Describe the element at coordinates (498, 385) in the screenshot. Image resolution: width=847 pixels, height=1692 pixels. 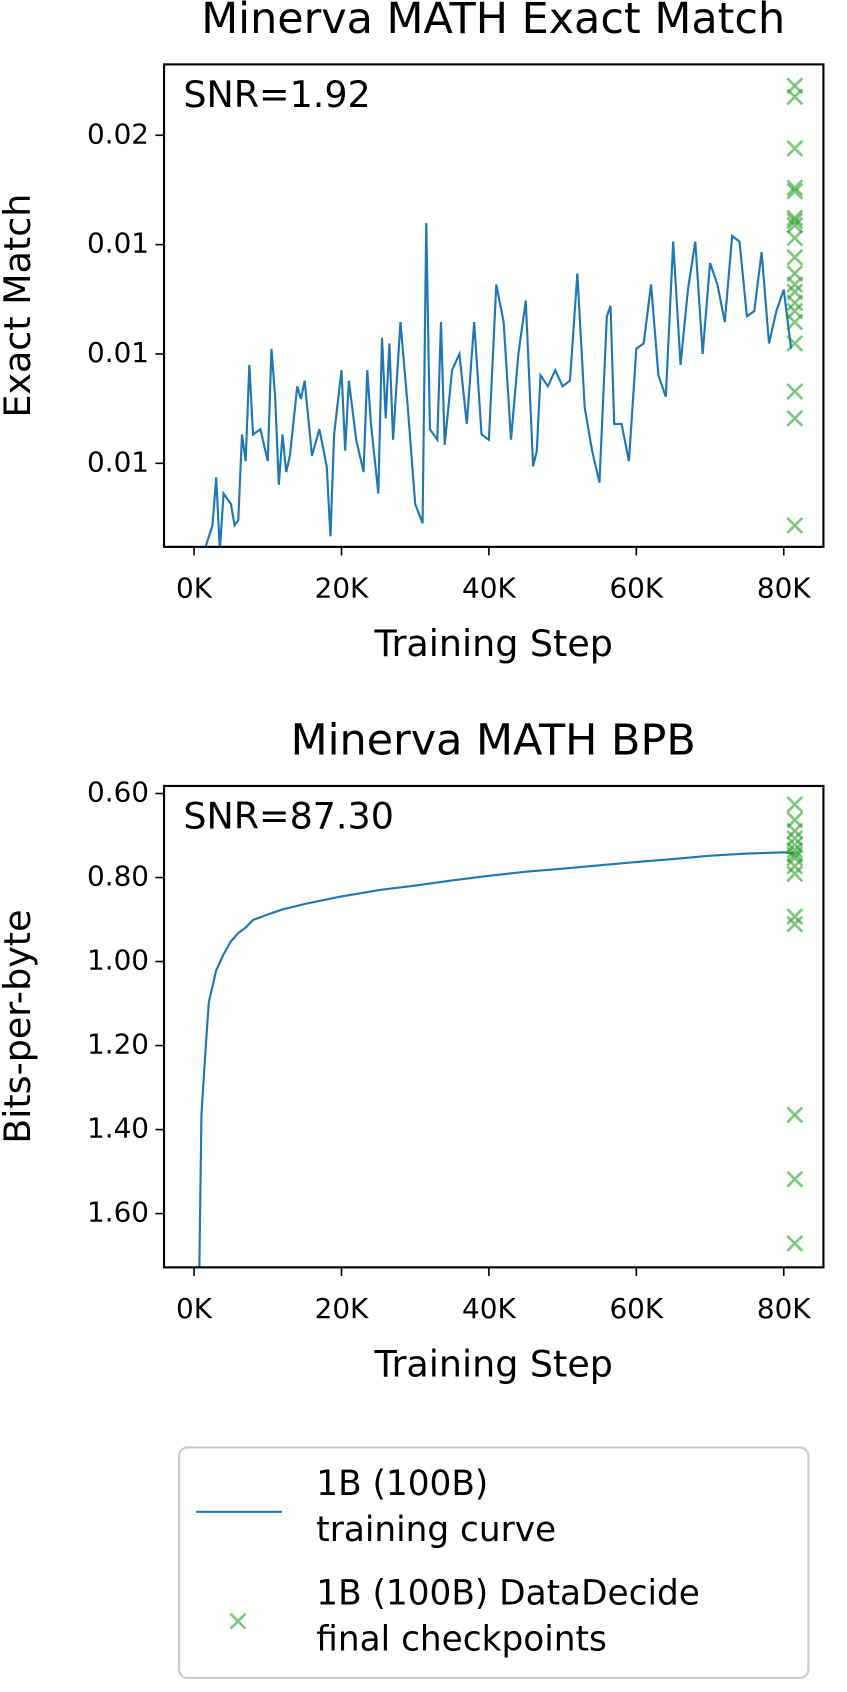
I see `line-series` at that location.